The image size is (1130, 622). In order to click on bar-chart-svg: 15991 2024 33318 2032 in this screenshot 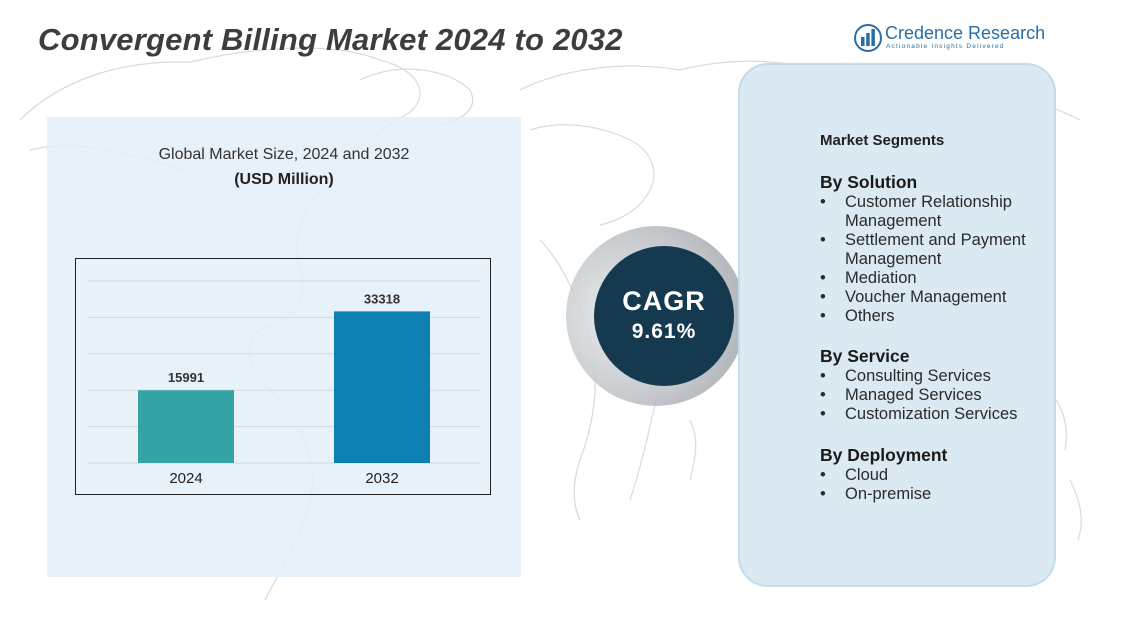, I will do `click(284, 383)`.